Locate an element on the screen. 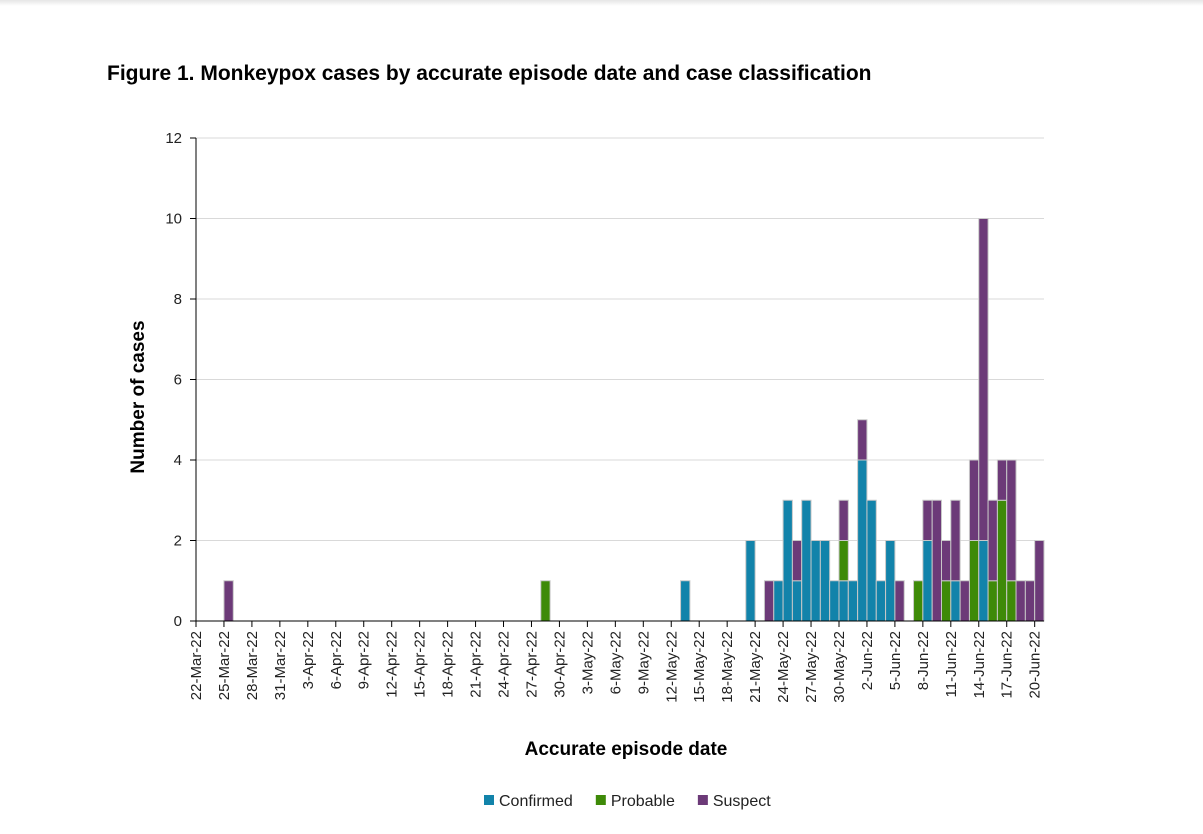  x-axis-title: Accurate episode date is located at coordinates (626, 749).